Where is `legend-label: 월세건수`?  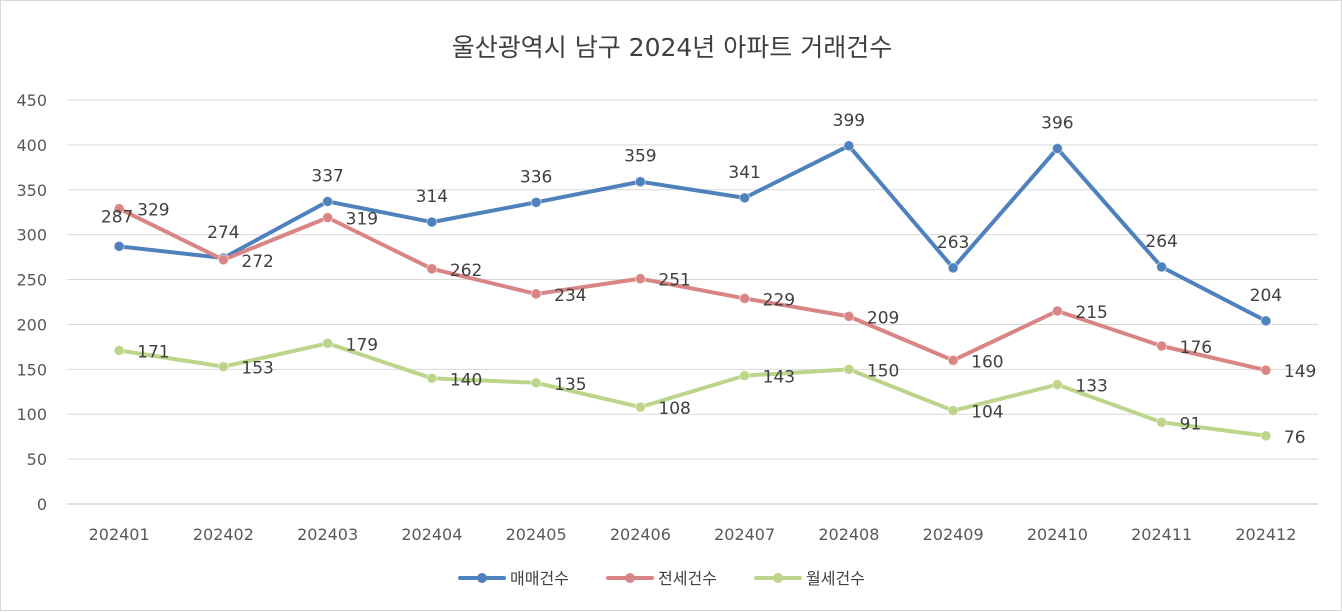
legend-label: 월세건수 is located at coordinates (835, 578).